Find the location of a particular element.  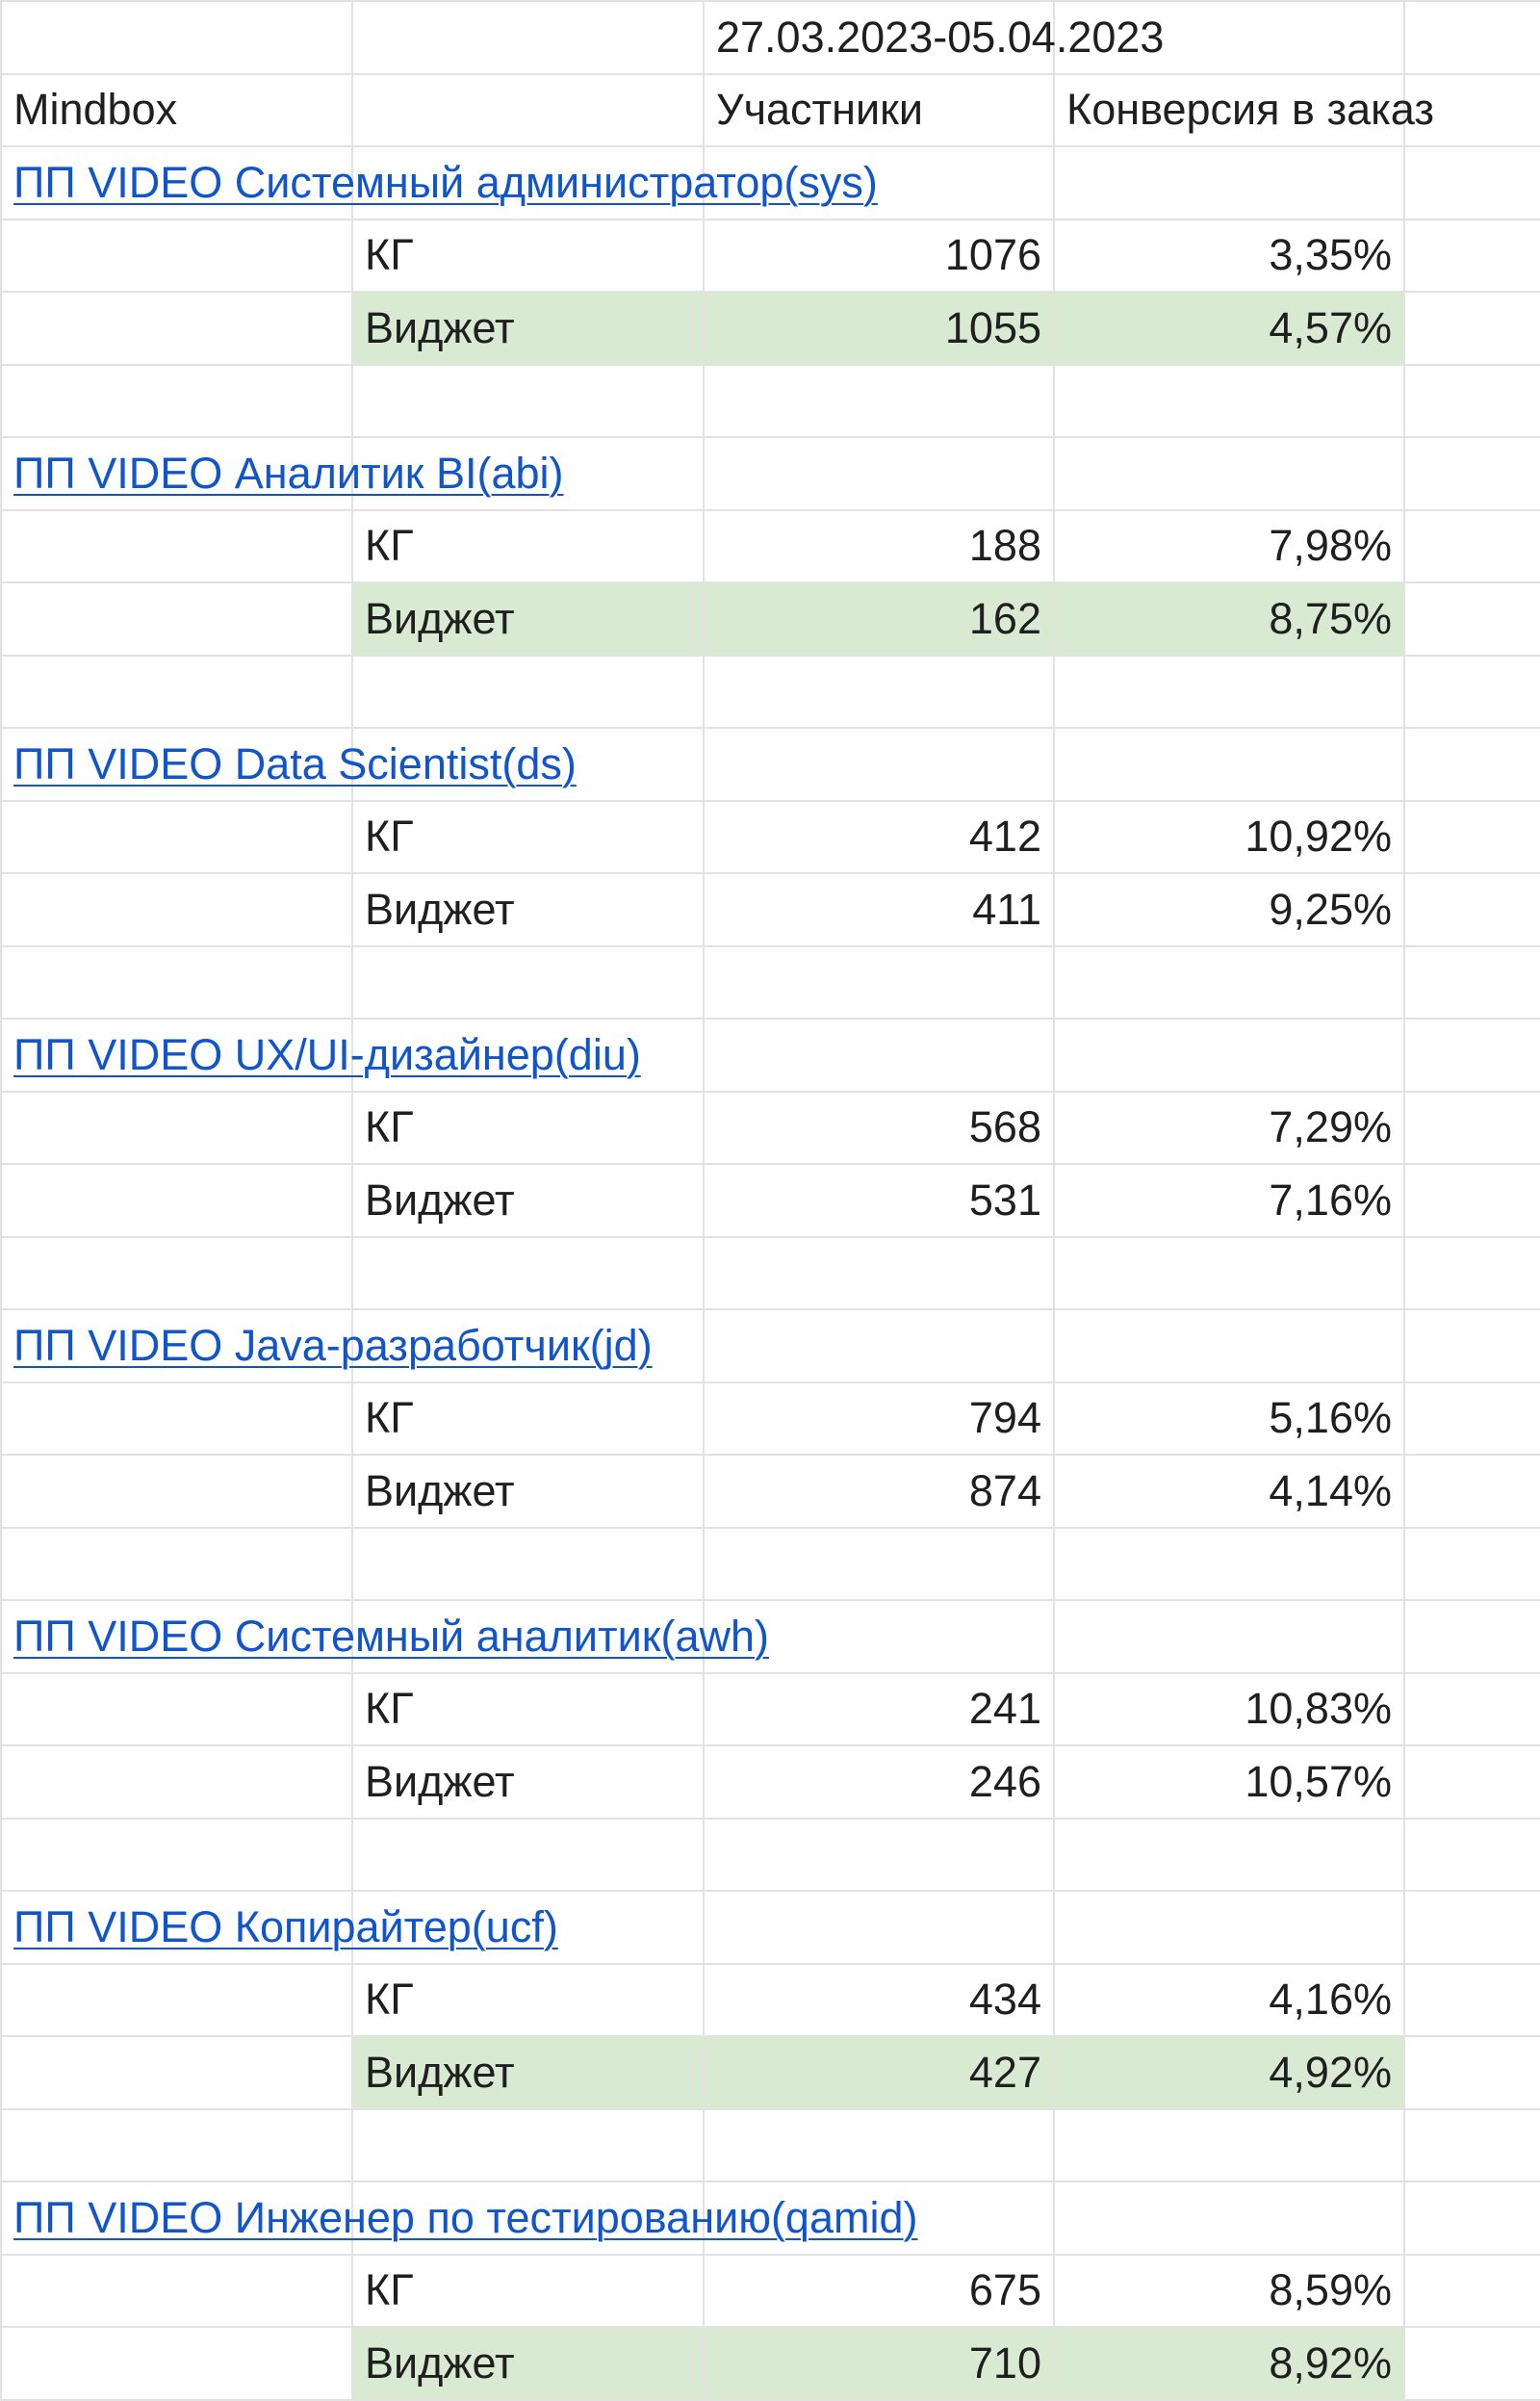

conversion-cell: 8,59% is located at coordinates (1229, 2290).